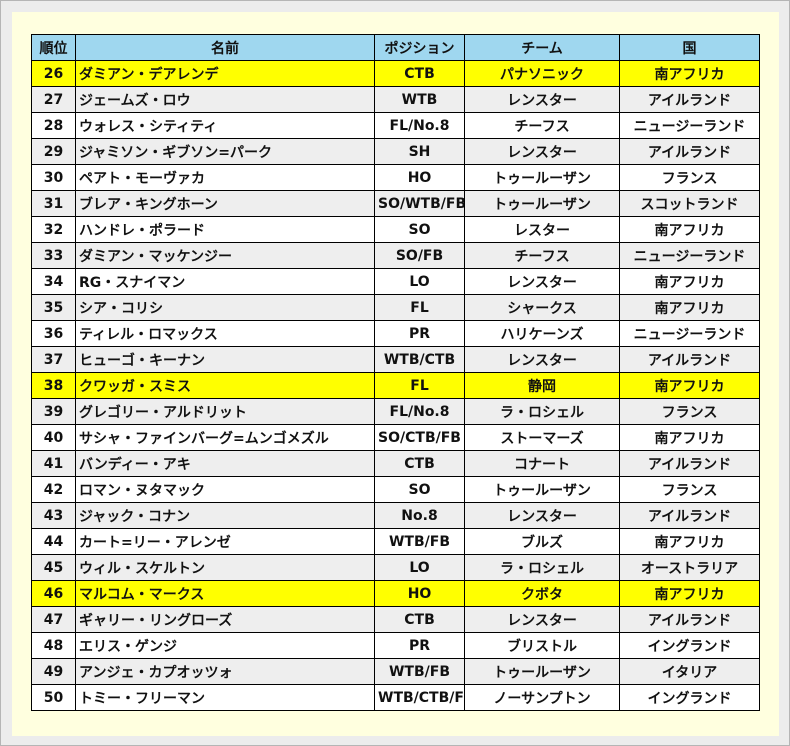 The width and height of the screenshot is (790, 746). I want to click on rank-cell: 37, so click(53, 359).